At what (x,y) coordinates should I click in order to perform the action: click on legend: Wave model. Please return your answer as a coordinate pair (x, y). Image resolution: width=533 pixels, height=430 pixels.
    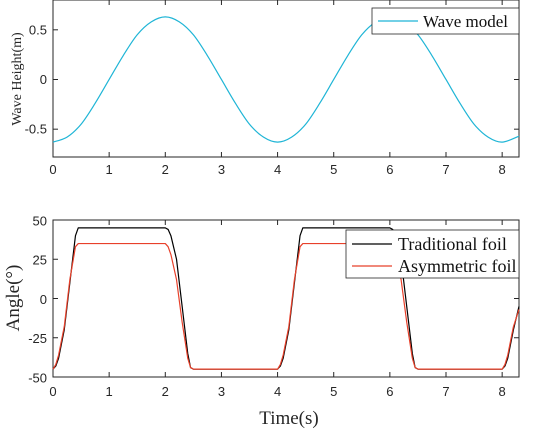
    Looking at the image, I should click on (445, 21).